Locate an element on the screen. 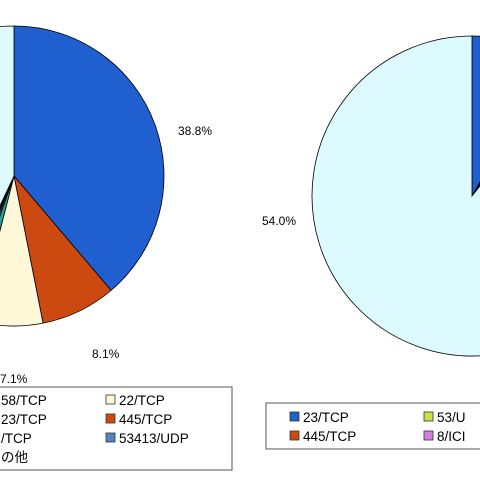 This screenshot has height=480, width=480. left-legend-label-4: /TCP is located at coordinates (16, 438).